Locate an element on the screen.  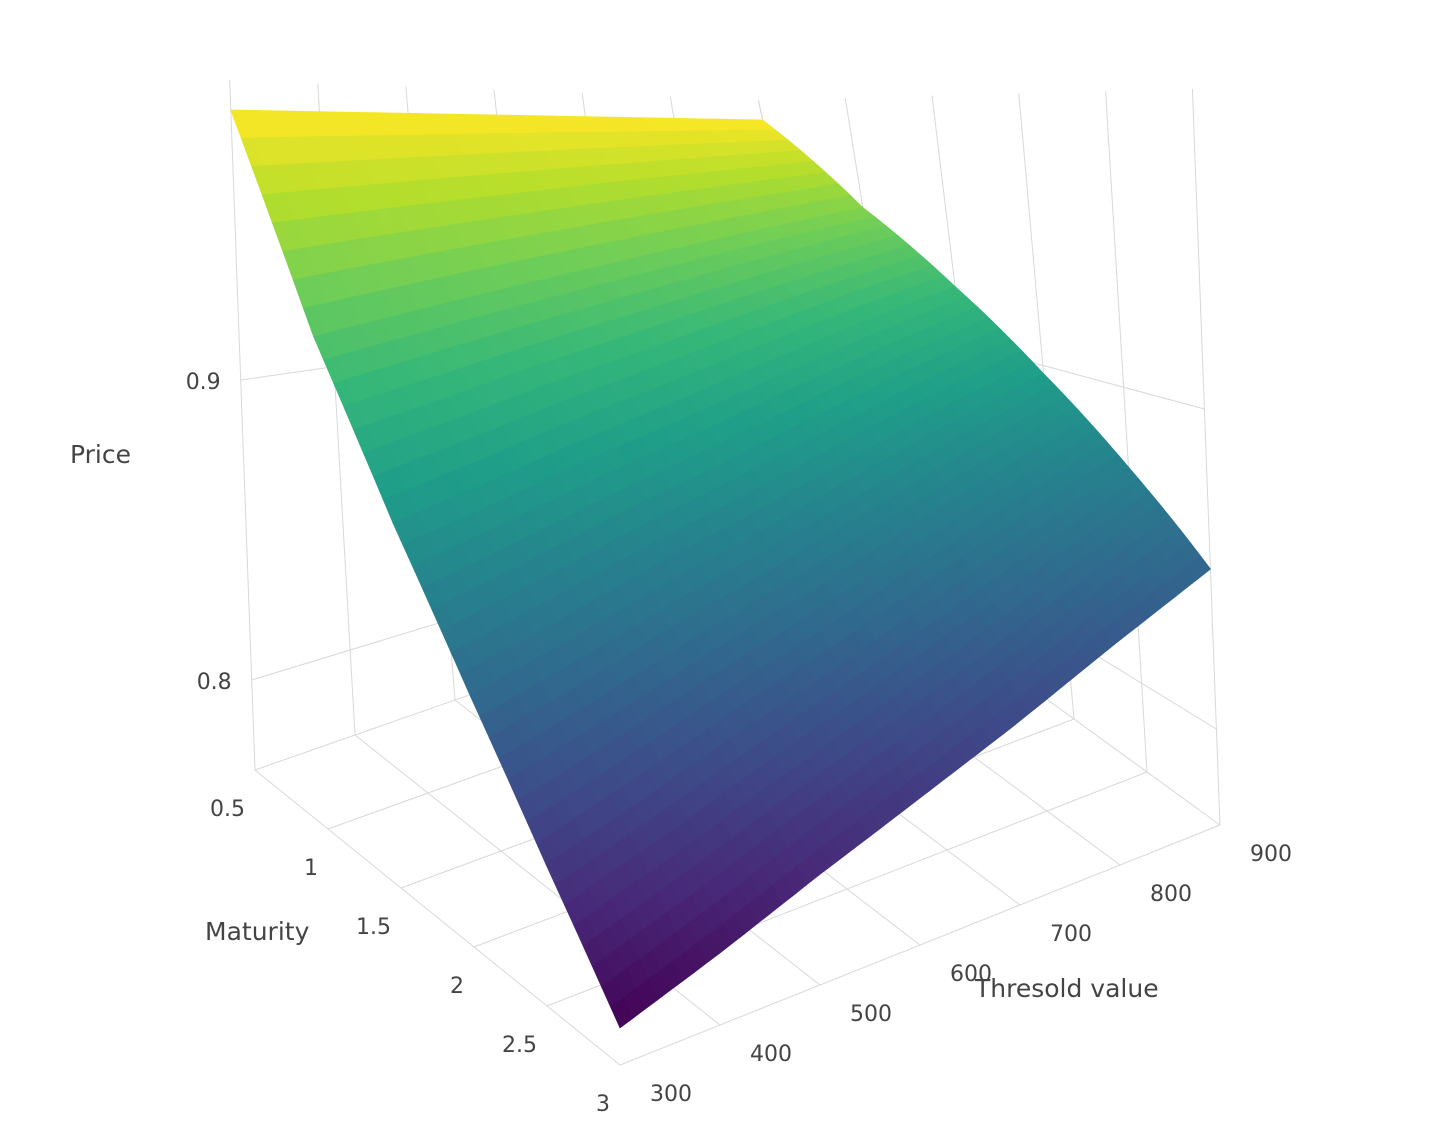
z-axis-title: Price is located at coordinates (100, 454).